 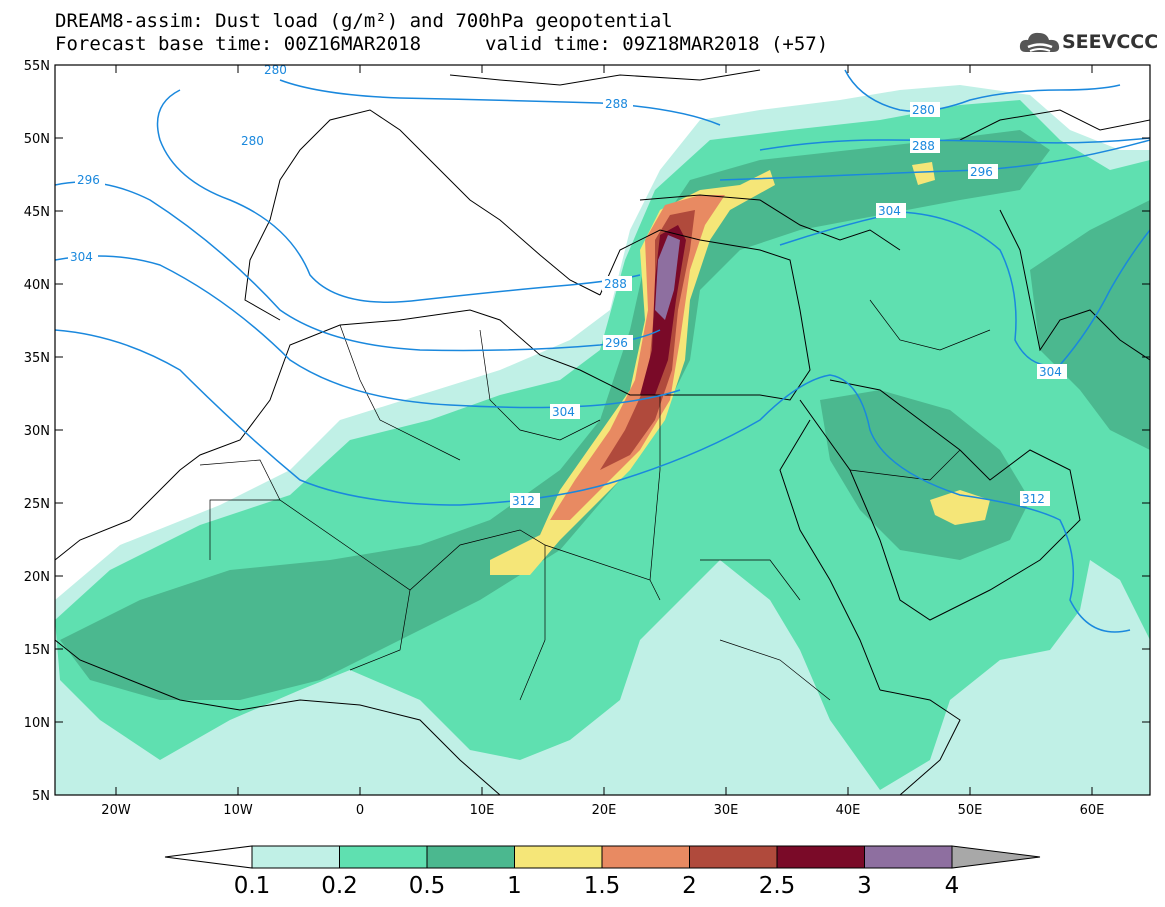 I want to click on colorbar-labels: 0.1 0.2 0.5 1 1.5 2 2.5 3 4, so click(x=597, y=886).